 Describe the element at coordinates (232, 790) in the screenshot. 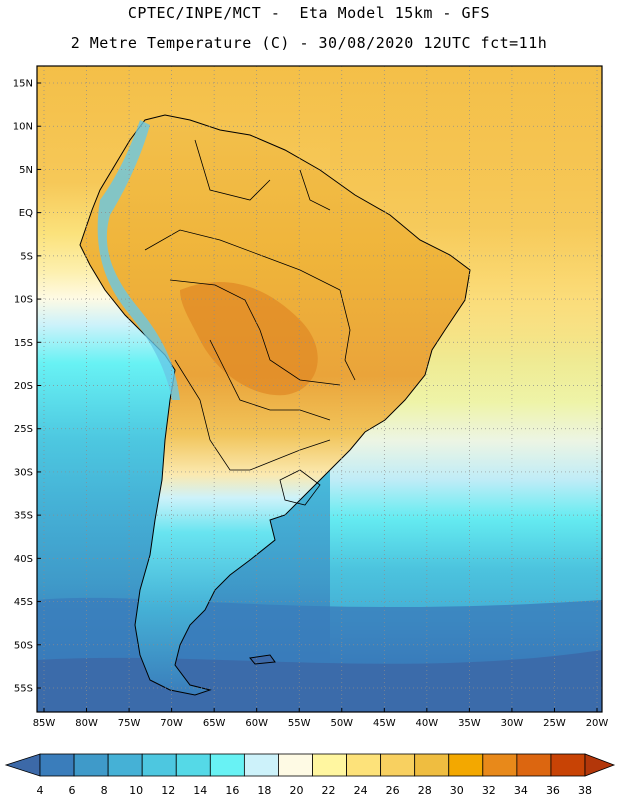

I see `colorbar-label: 16` at that location.